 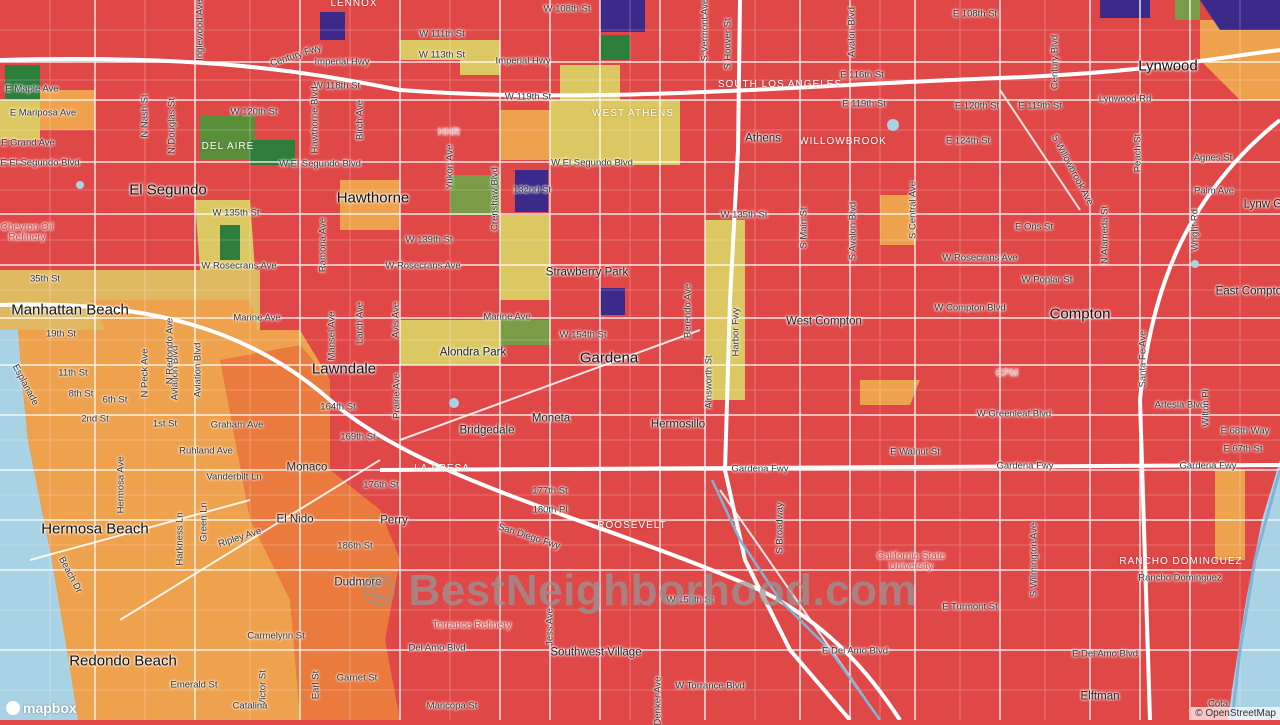 What do you see at coordinates (50, 708) in the screenshot?
I see `mapbox-logo-text: mapbox` at bounding box center [50, 708].